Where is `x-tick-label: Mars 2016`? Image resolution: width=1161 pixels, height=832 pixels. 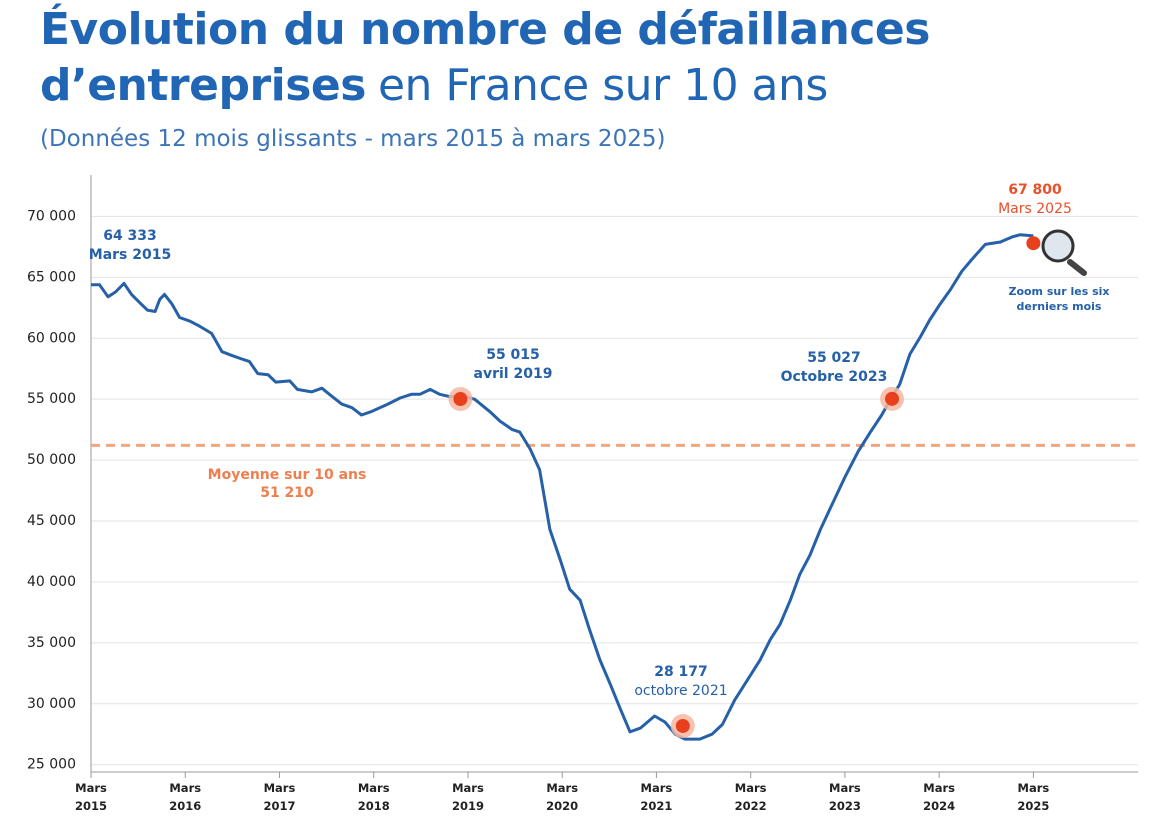 x-tick-label: Mars 2016 is located at coordinates (185, 797).